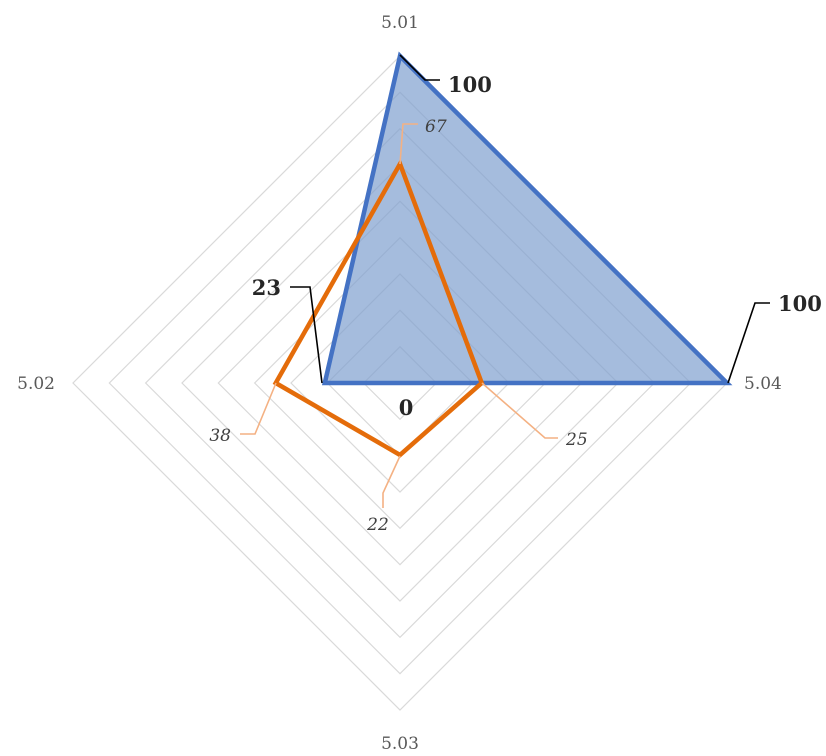 The height and width of the screenshot is (756, 826). I want to click on series-1-data-label: 23, so click(266, 287).